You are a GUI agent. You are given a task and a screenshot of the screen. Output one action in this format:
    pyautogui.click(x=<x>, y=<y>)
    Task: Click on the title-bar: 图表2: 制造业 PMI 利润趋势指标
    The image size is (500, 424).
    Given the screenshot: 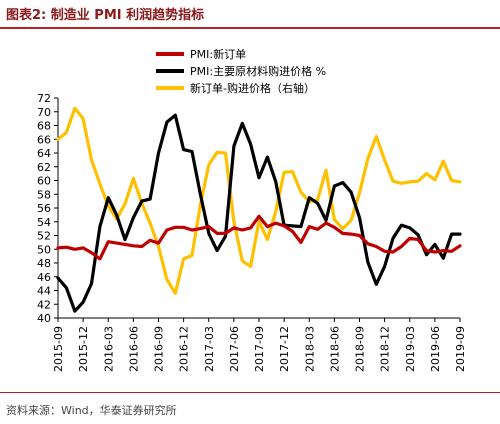 What is the action you would take?
    pyautogui.click(x=250, y=14)
    